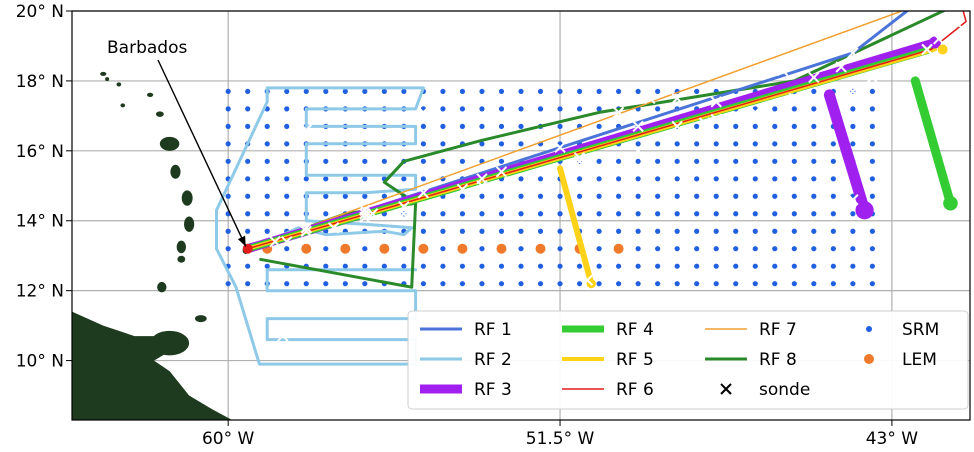 The image size is (974, 452). I want to click on legend-box, so click(688, 360).